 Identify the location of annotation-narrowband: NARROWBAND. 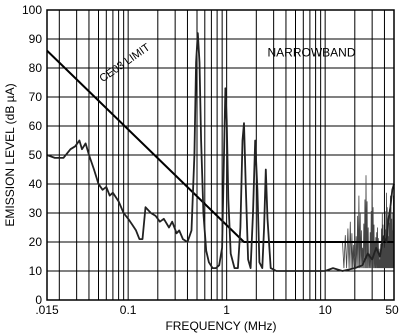
(312, 52).